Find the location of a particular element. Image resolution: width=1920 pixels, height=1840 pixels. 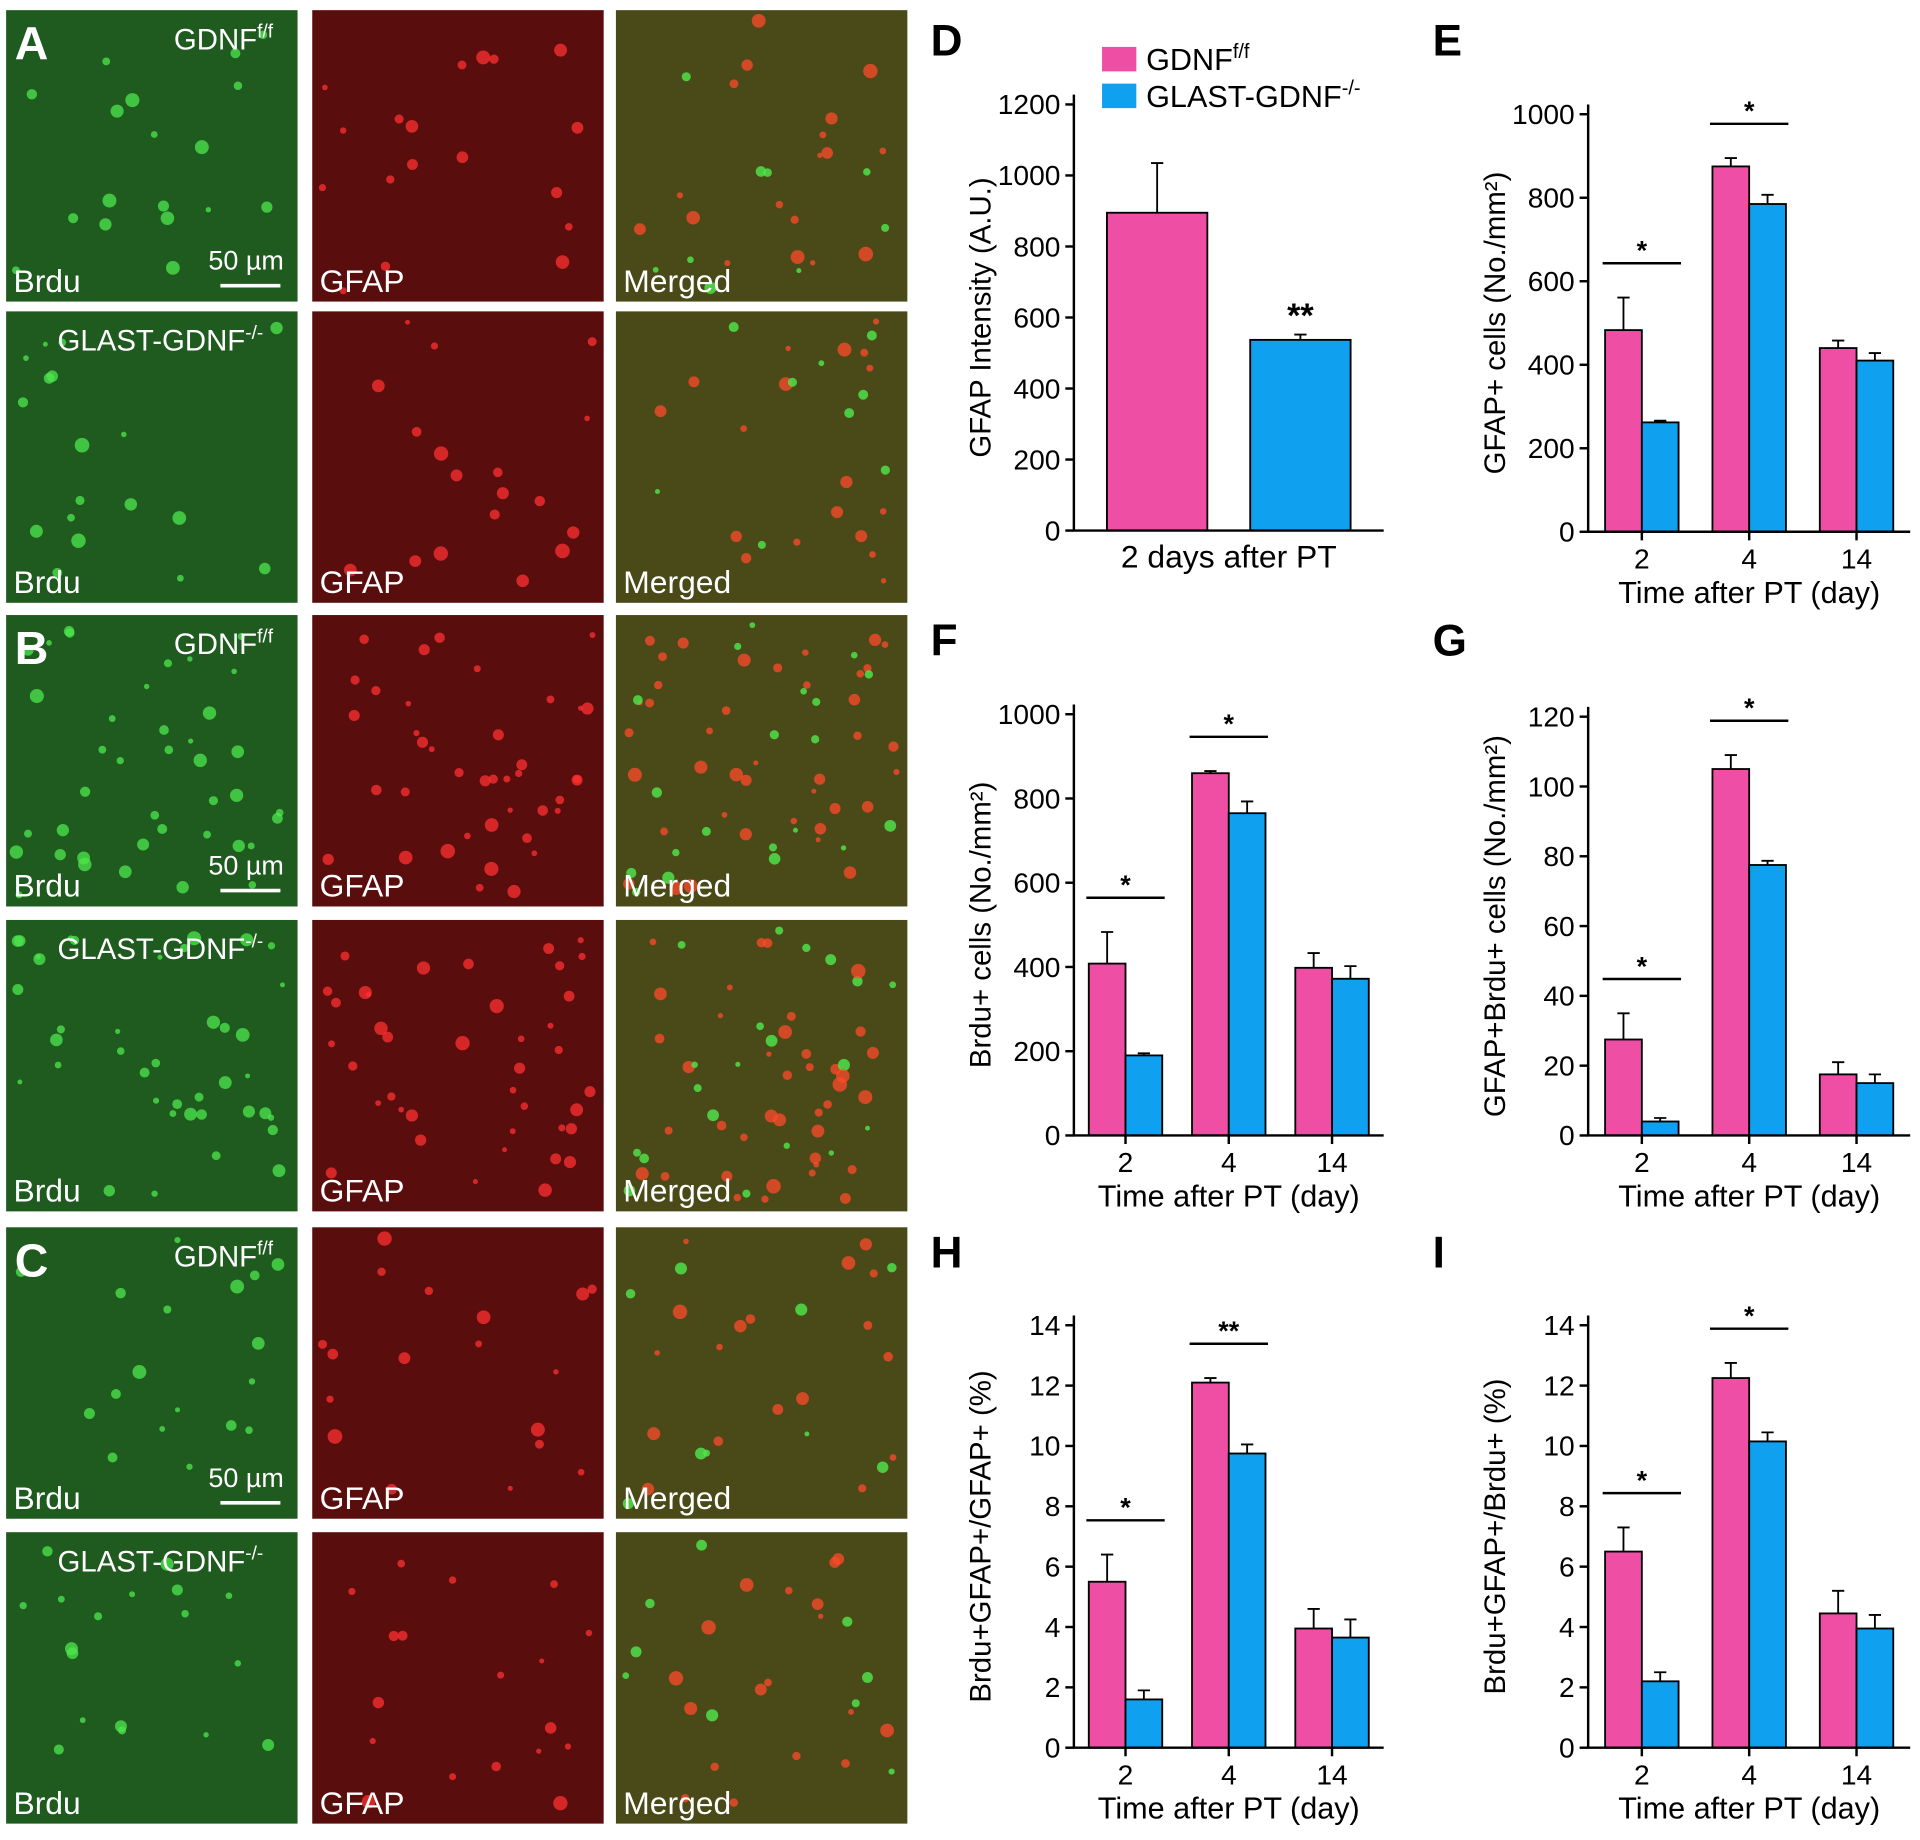

axis is located at coordinates (1748, 1532).